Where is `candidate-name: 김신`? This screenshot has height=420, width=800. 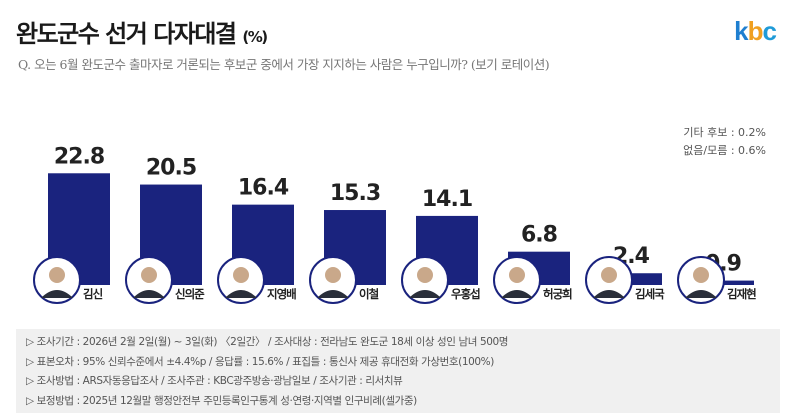
candidate-name: 김신 is located at coordinates (93, 294).